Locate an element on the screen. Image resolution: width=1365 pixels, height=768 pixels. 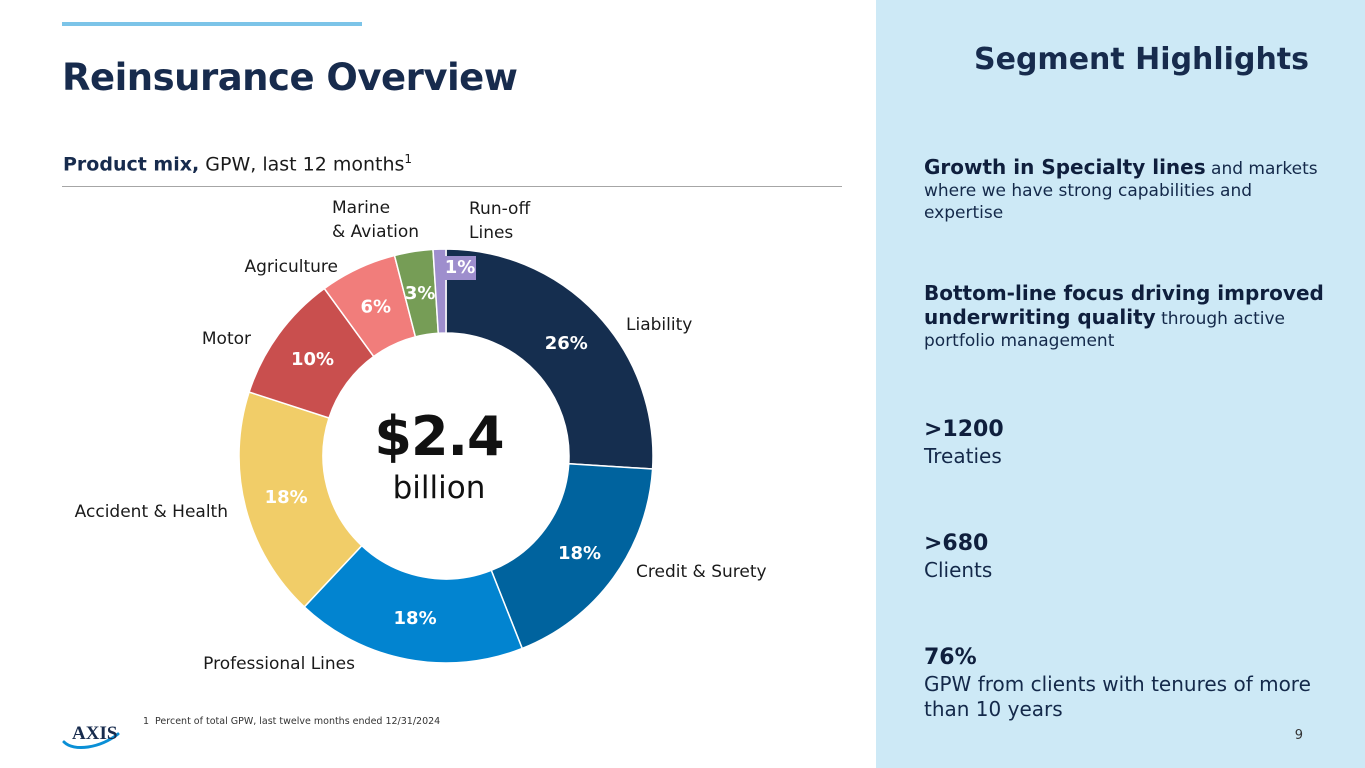
category-label: Motor is located at coordinates (226, 339).